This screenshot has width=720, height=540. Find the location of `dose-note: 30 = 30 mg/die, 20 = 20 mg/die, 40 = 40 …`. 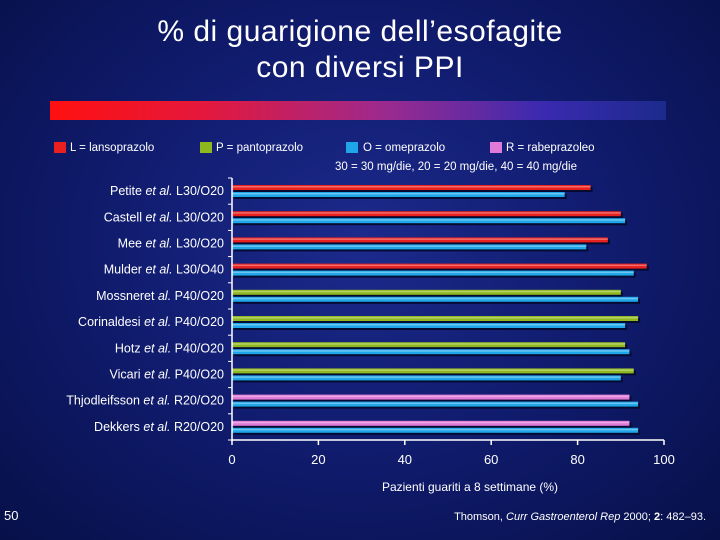

dose-note: 30 = 30 mg/die, 20 = 20 mg/die, 40 = 40 … is located at coordinates (456, 167).